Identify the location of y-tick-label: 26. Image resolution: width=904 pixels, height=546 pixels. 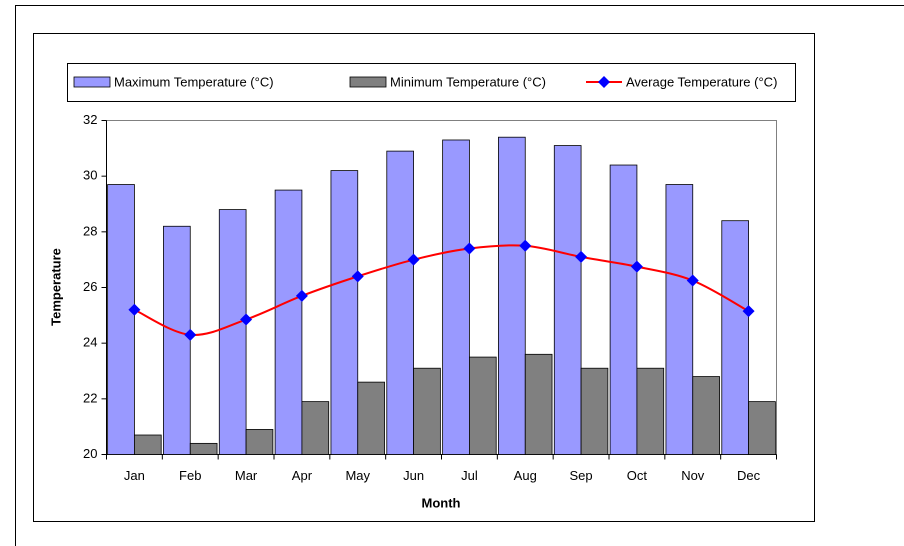
(90, 286).